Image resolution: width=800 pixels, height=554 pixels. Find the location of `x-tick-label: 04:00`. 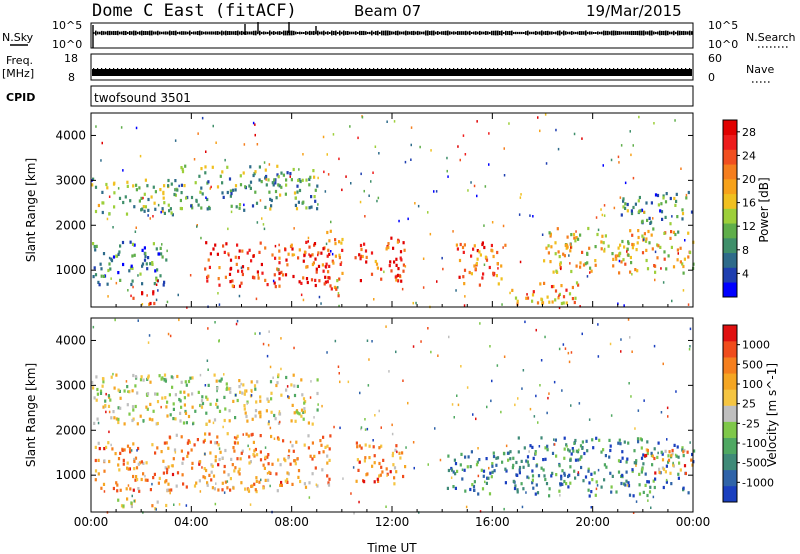

x-tick-label: 04:00 is located at coordinates (191, 522).